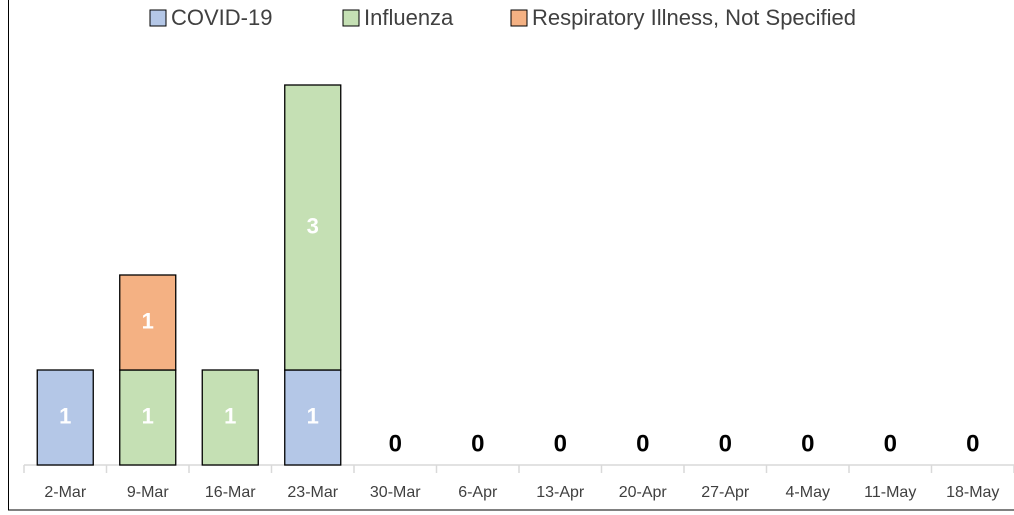 The image size is (1014, 515). Describe the element at coordinates (972, 492) in the screenshot. I see `x-tick-label: 18-May` at that location.